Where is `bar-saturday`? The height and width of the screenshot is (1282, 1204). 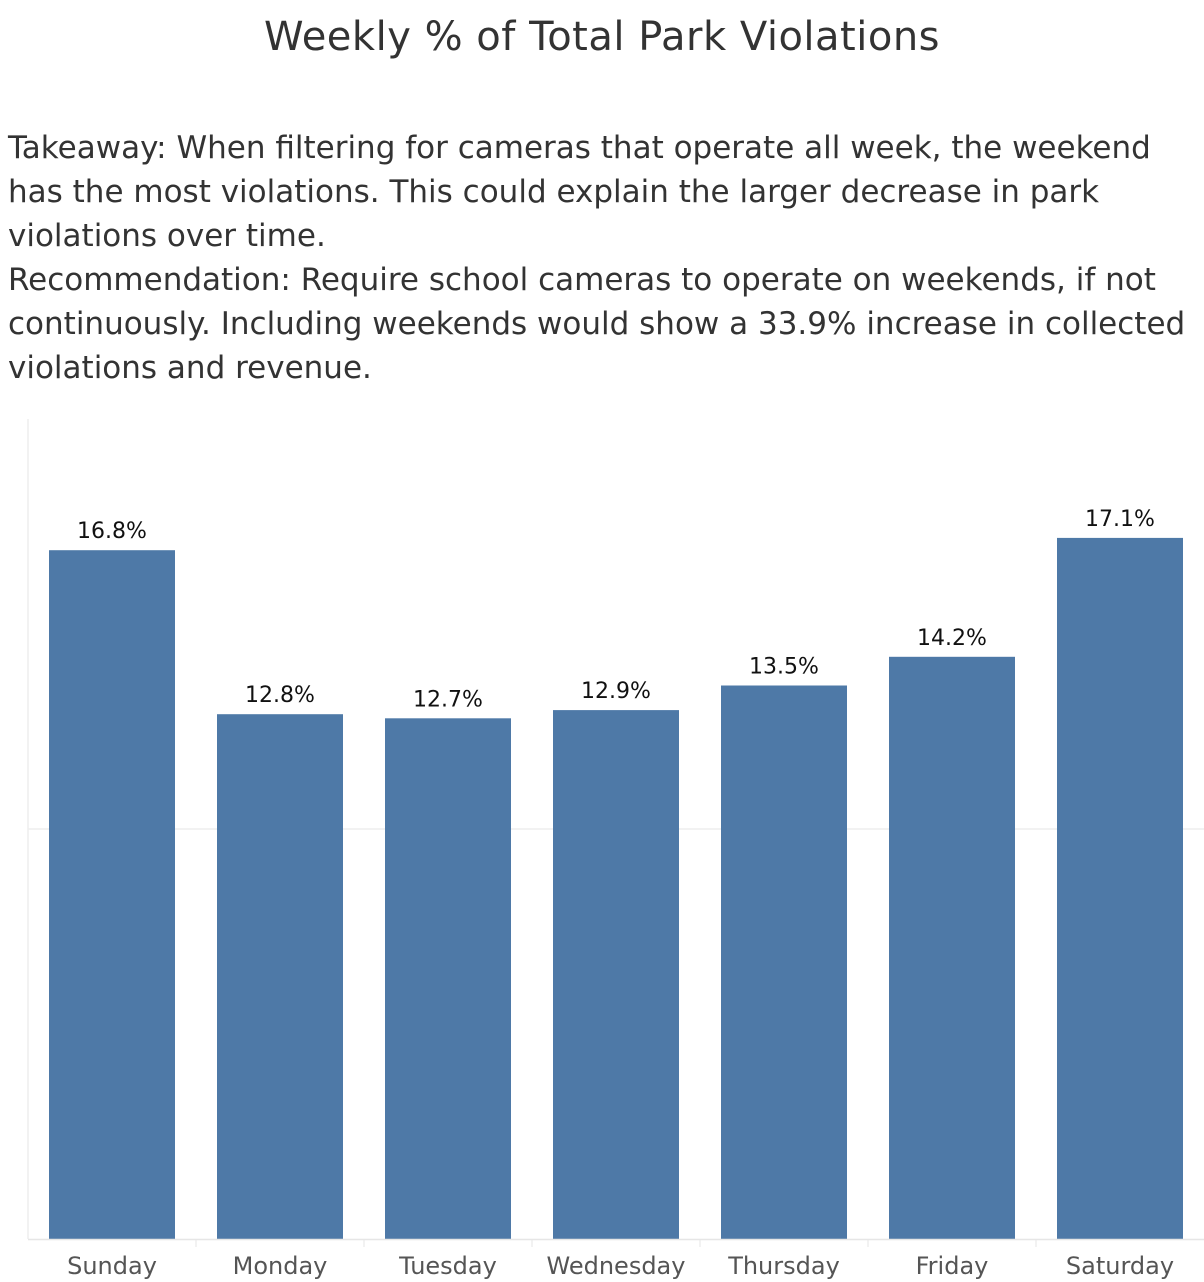
bar-saturday is located at coordinates (1120, 888).